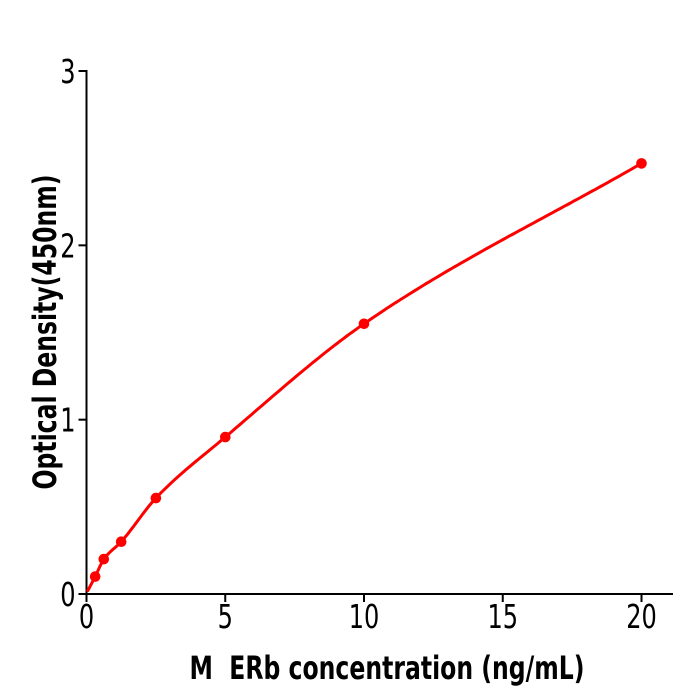 The height and width of the screenshot is (700, 700). Describe the element at coordinates (67, 420) in the screenshot. I see `y-tick-label: 1` at that location.